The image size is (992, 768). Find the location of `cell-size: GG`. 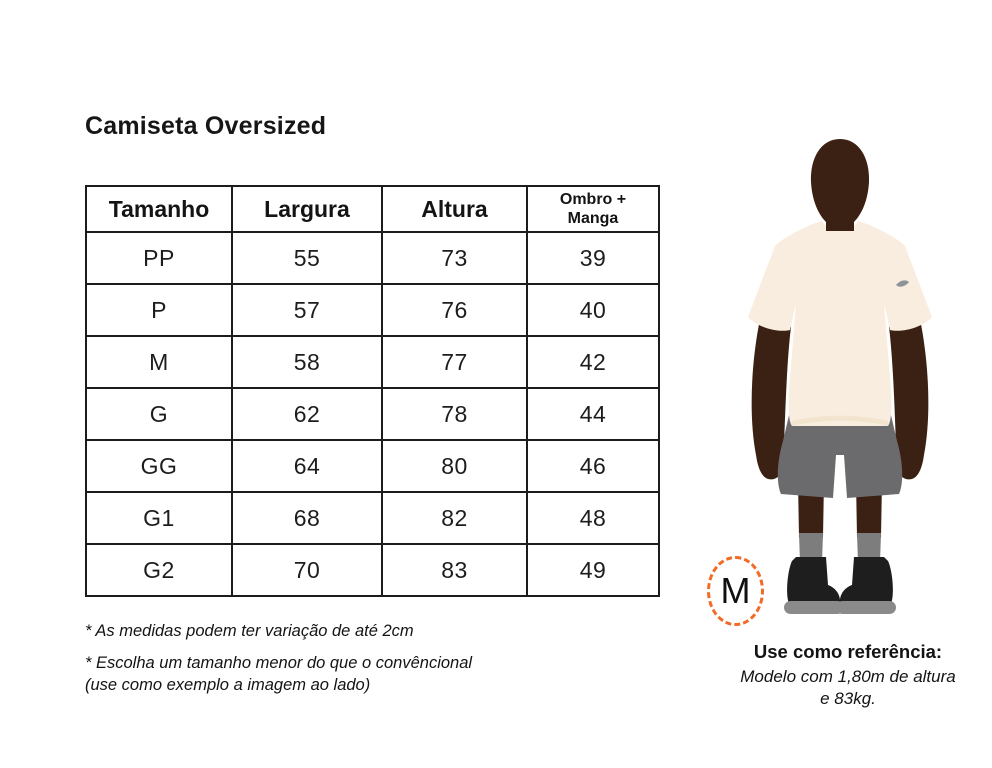

cell-size: GG is located at coordinates (159, 466).